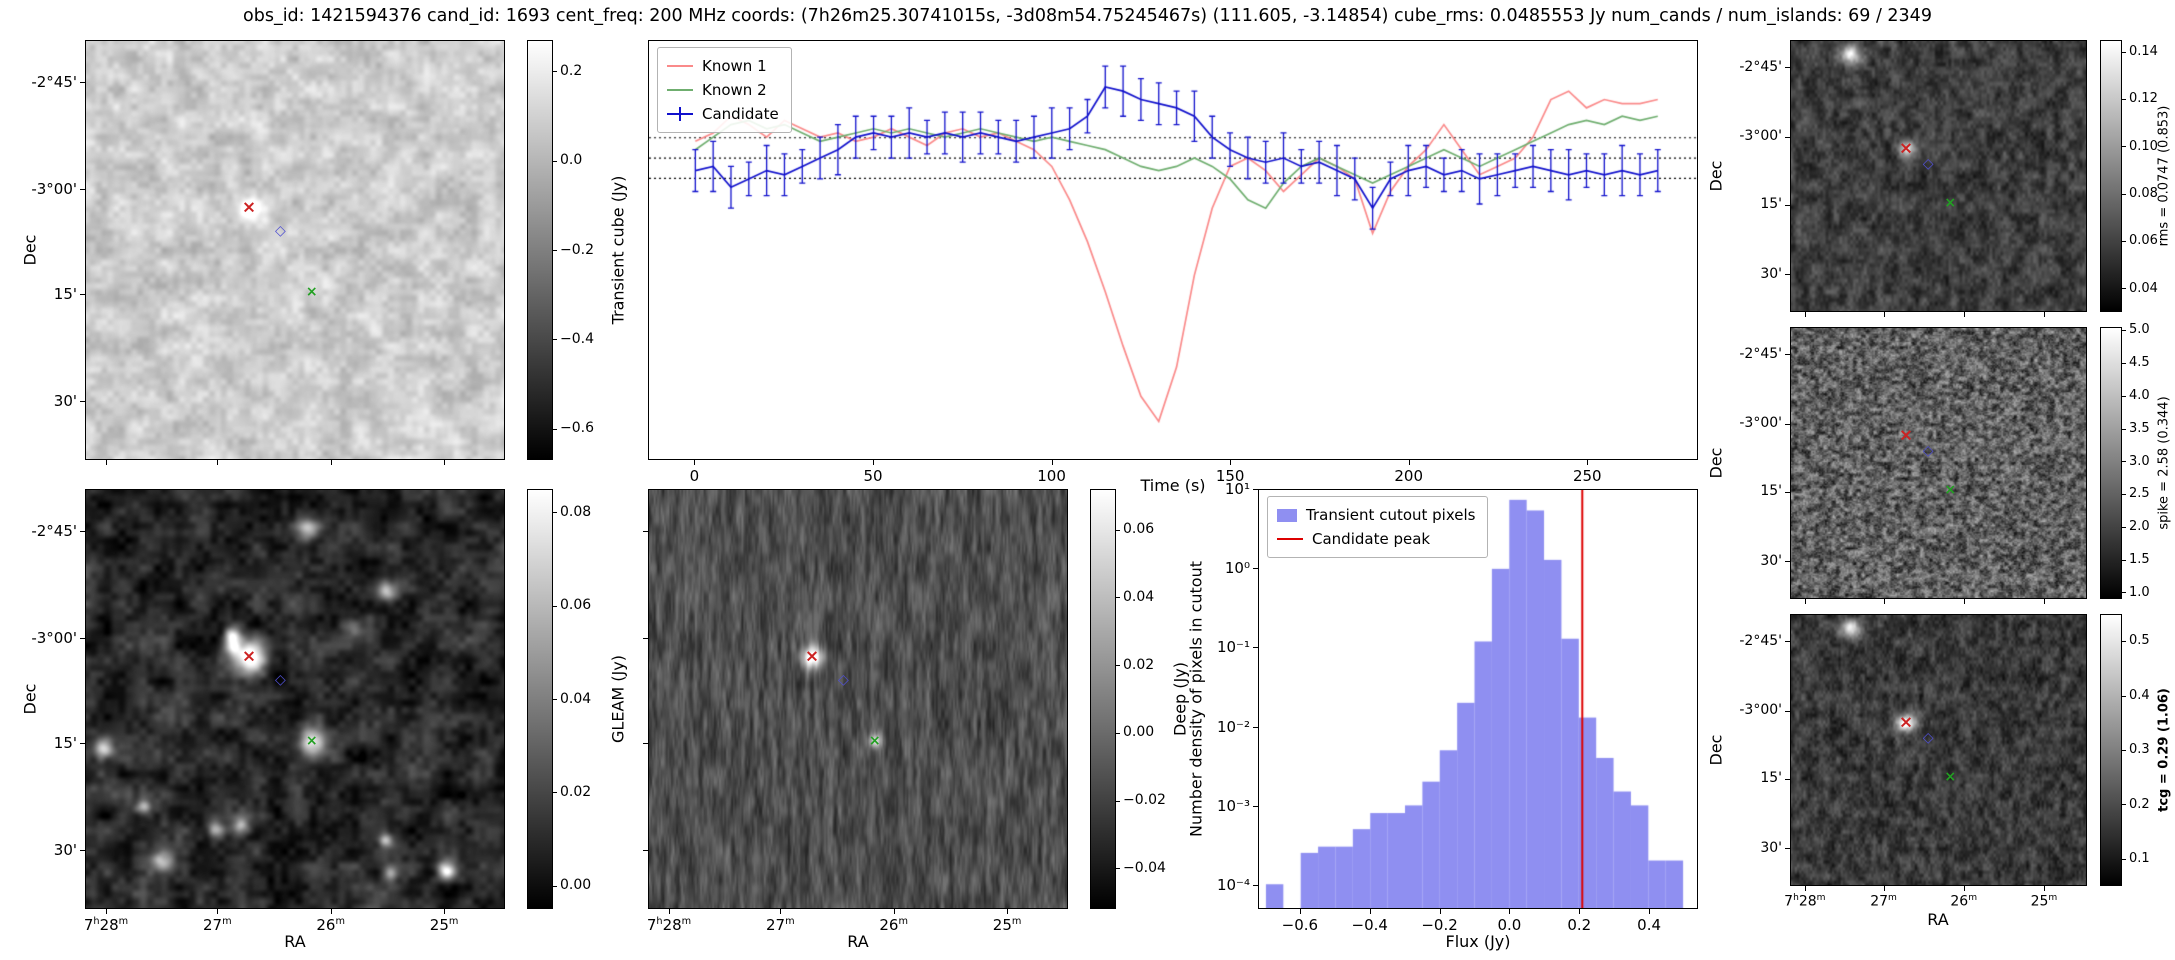 The width and height of the screenshot is (2175, 960). Describe the element at coordinates (1938, 463) in the screenshot. I see `spike-map: × ◇ ×` at that location.